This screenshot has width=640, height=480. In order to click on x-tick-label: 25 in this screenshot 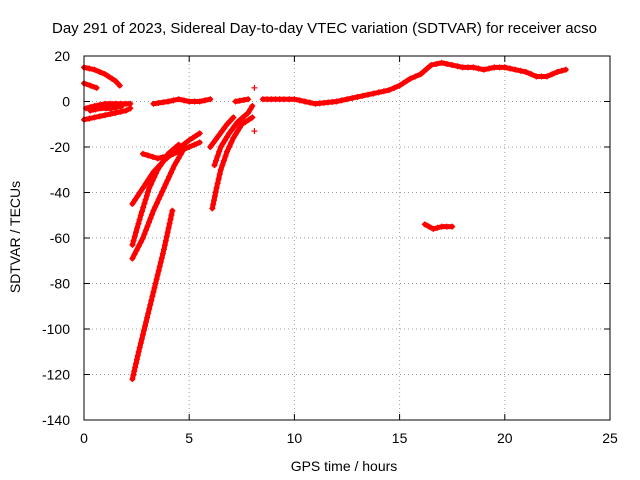, I will do `click(610, 438)`.